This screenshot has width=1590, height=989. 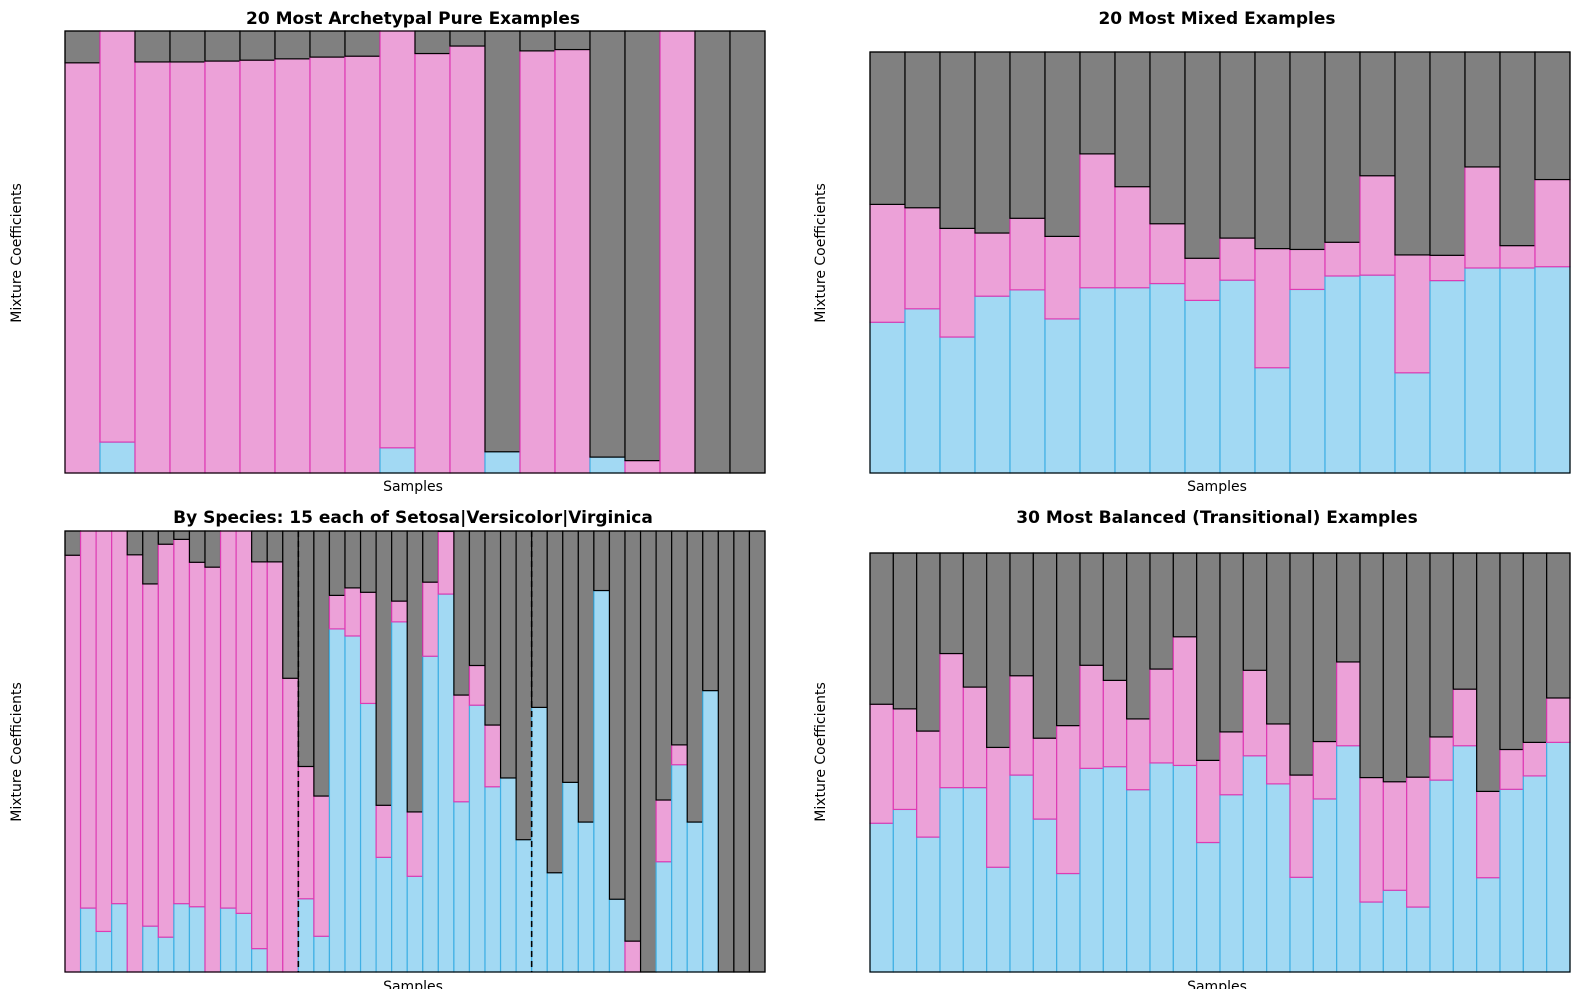 I want to click on panel-3-ylabel: Mixture Coefficients, so click(x=821, y=751).